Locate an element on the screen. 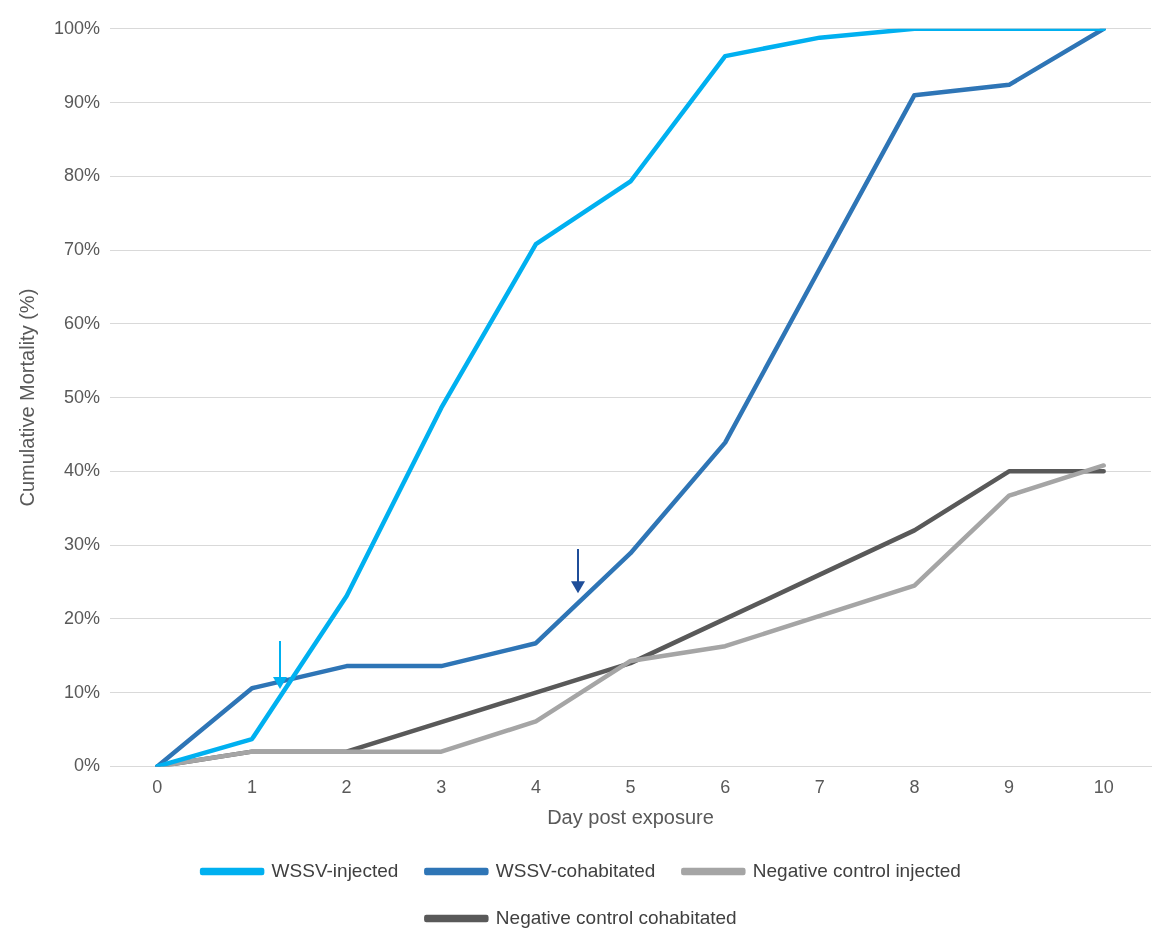 Image resolution: width=1163 pixels, height=950 pixels. y-tick-label: 40% is located at coordinates (82, 470).